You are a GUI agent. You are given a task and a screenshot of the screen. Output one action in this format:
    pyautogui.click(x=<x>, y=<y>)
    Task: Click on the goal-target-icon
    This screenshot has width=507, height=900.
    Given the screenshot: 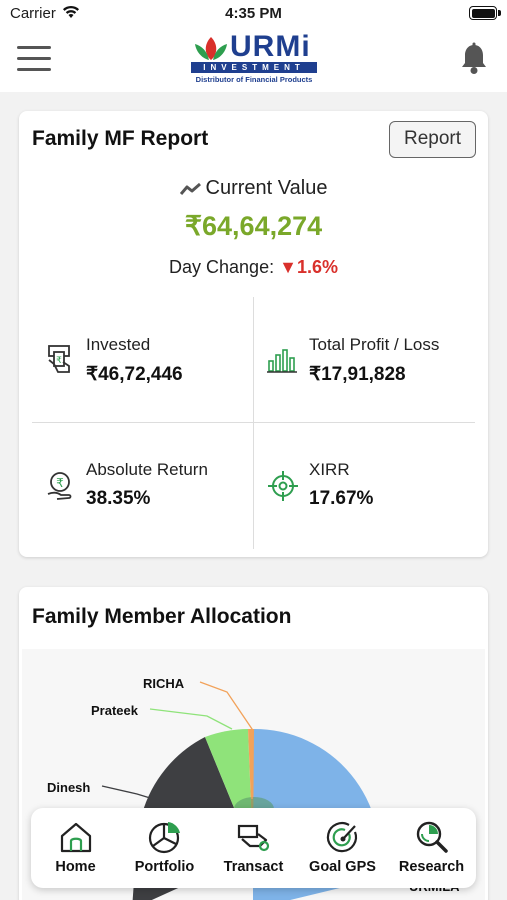 What is the action you would take?
    pyautogui.click(x=342, y=837)
    